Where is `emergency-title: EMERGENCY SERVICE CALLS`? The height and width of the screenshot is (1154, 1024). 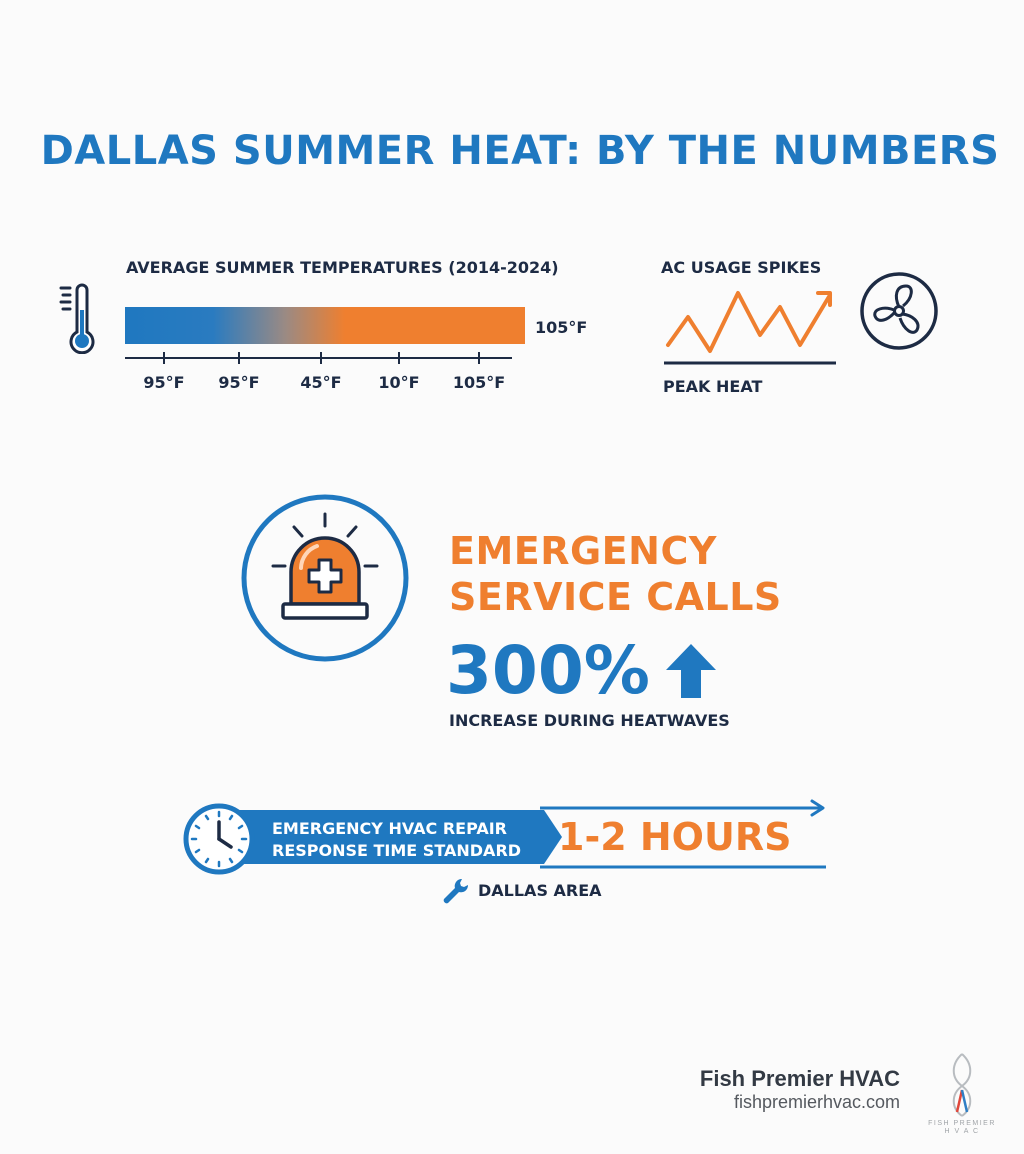
emergency-title: EMERGENCY SERVICE CALLS is located at coordinates (615, 574).